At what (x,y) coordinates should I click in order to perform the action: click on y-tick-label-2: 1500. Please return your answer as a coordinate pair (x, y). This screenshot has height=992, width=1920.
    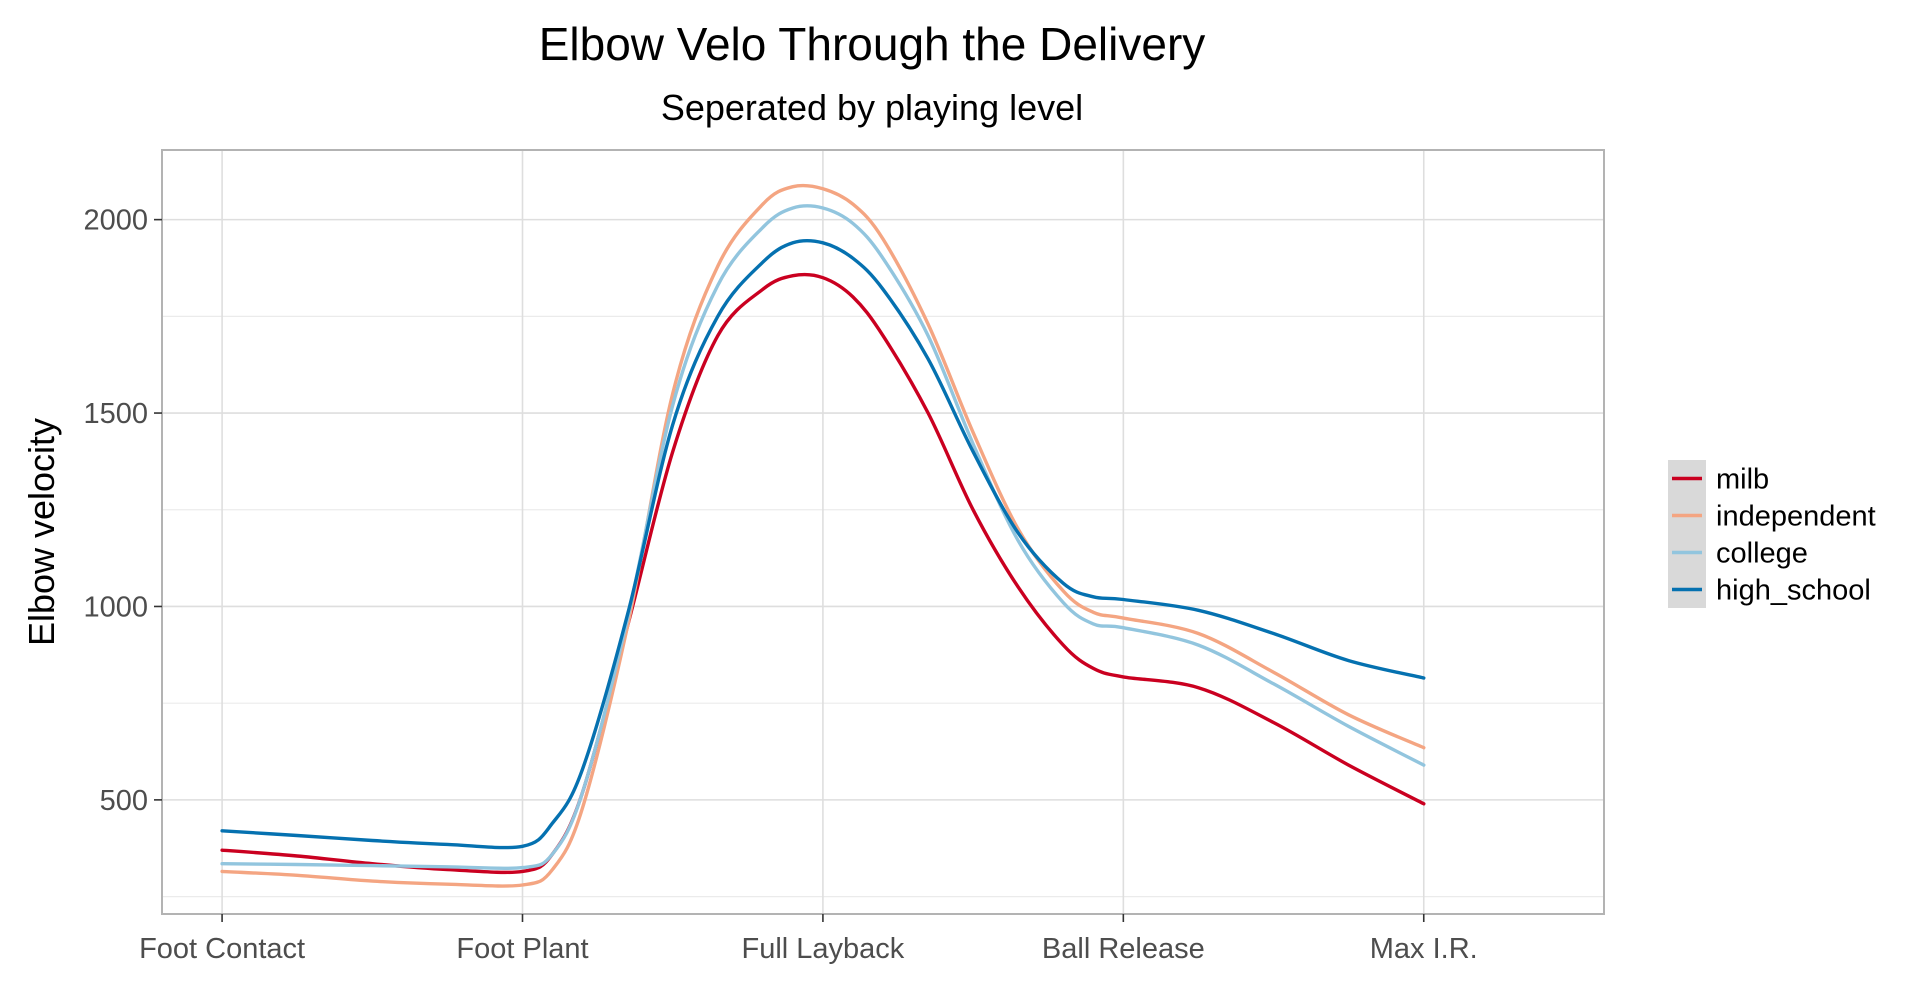
    Looking at the image, I should click on (115, 414).